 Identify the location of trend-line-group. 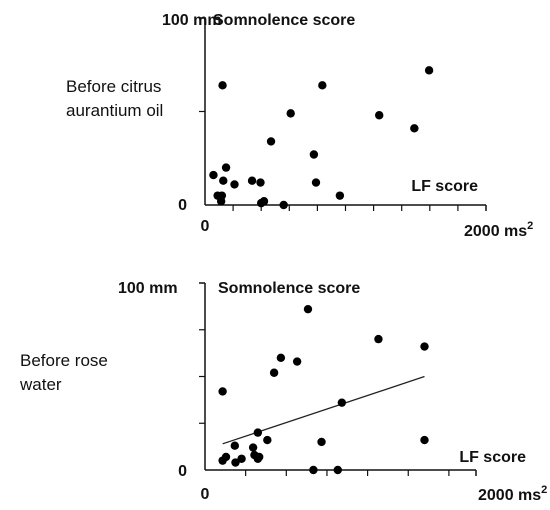
(323, 410).